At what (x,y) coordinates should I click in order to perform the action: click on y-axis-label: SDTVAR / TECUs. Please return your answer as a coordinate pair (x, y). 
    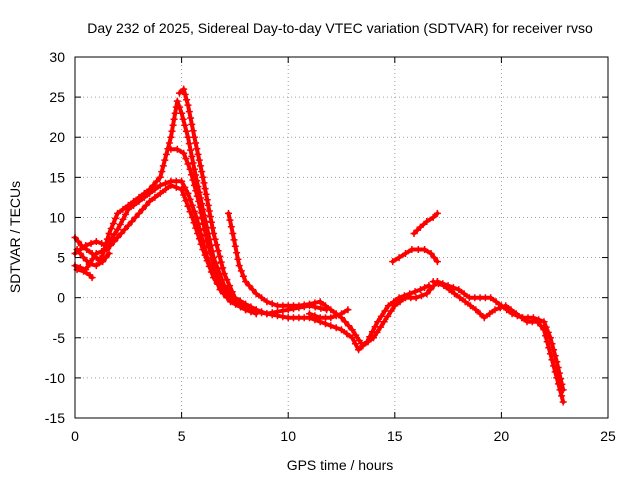
    Looking at the image, I should click on (15, 237).